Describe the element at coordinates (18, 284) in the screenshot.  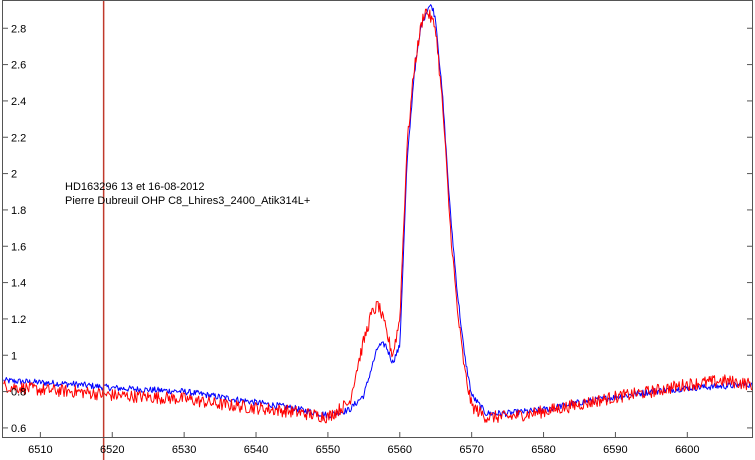
I see `y-tick-label: 1.4` at that location.